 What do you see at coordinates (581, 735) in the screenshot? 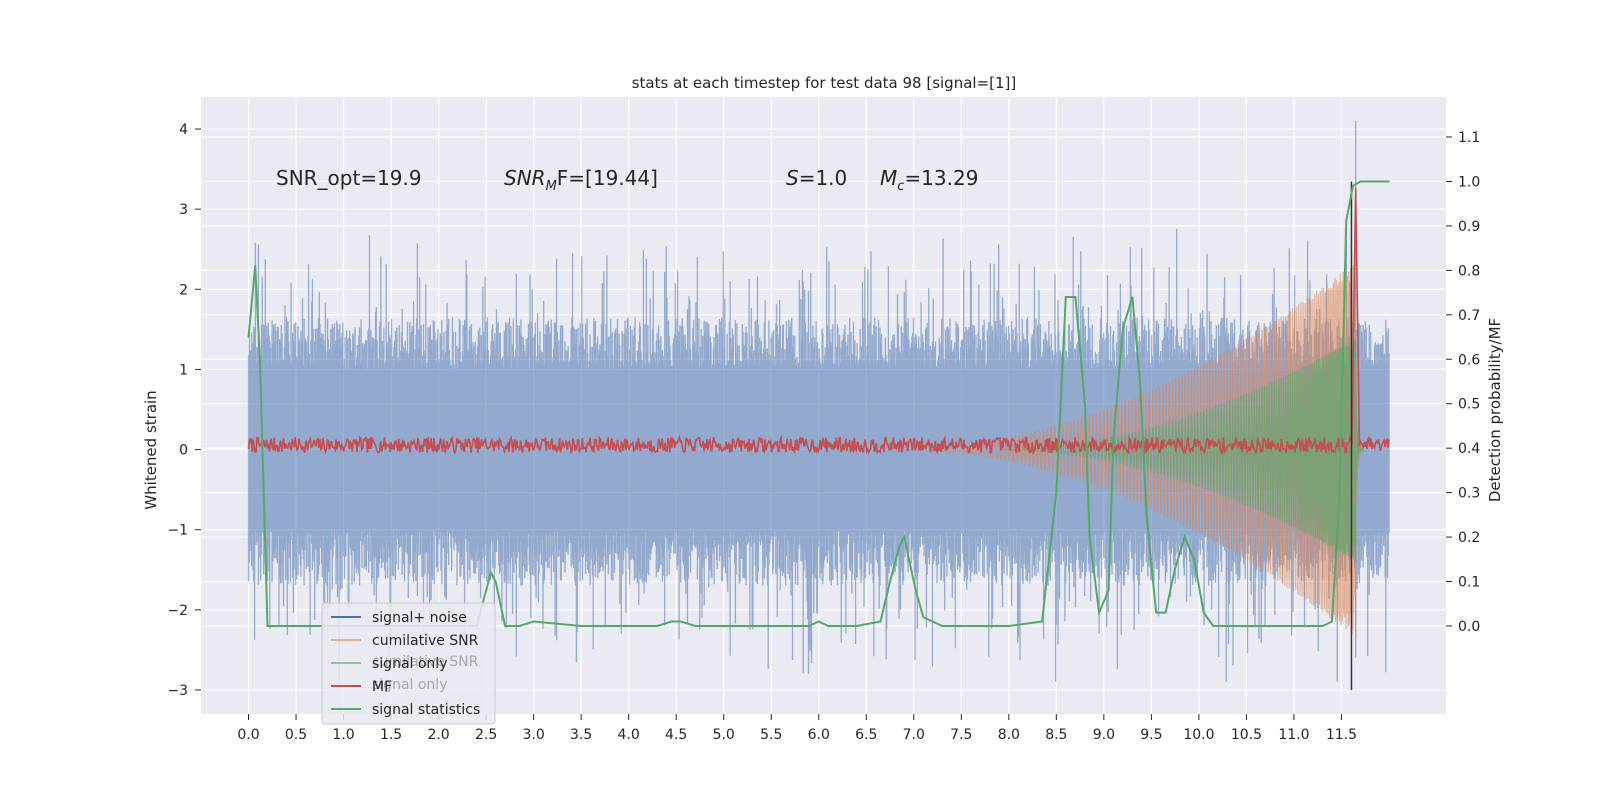
I see `x-tick-label: 3.5` at bounding box center [581, 735].